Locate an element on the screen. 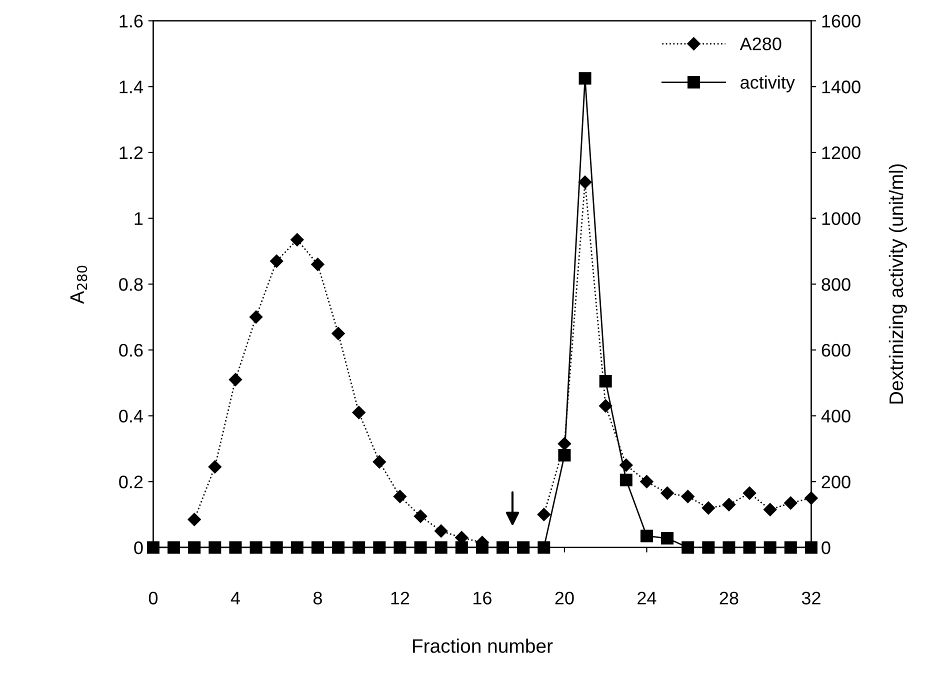 This screenshot has height=693, width=940. x-tick-label: 32 is located at coordinates (811, 598).